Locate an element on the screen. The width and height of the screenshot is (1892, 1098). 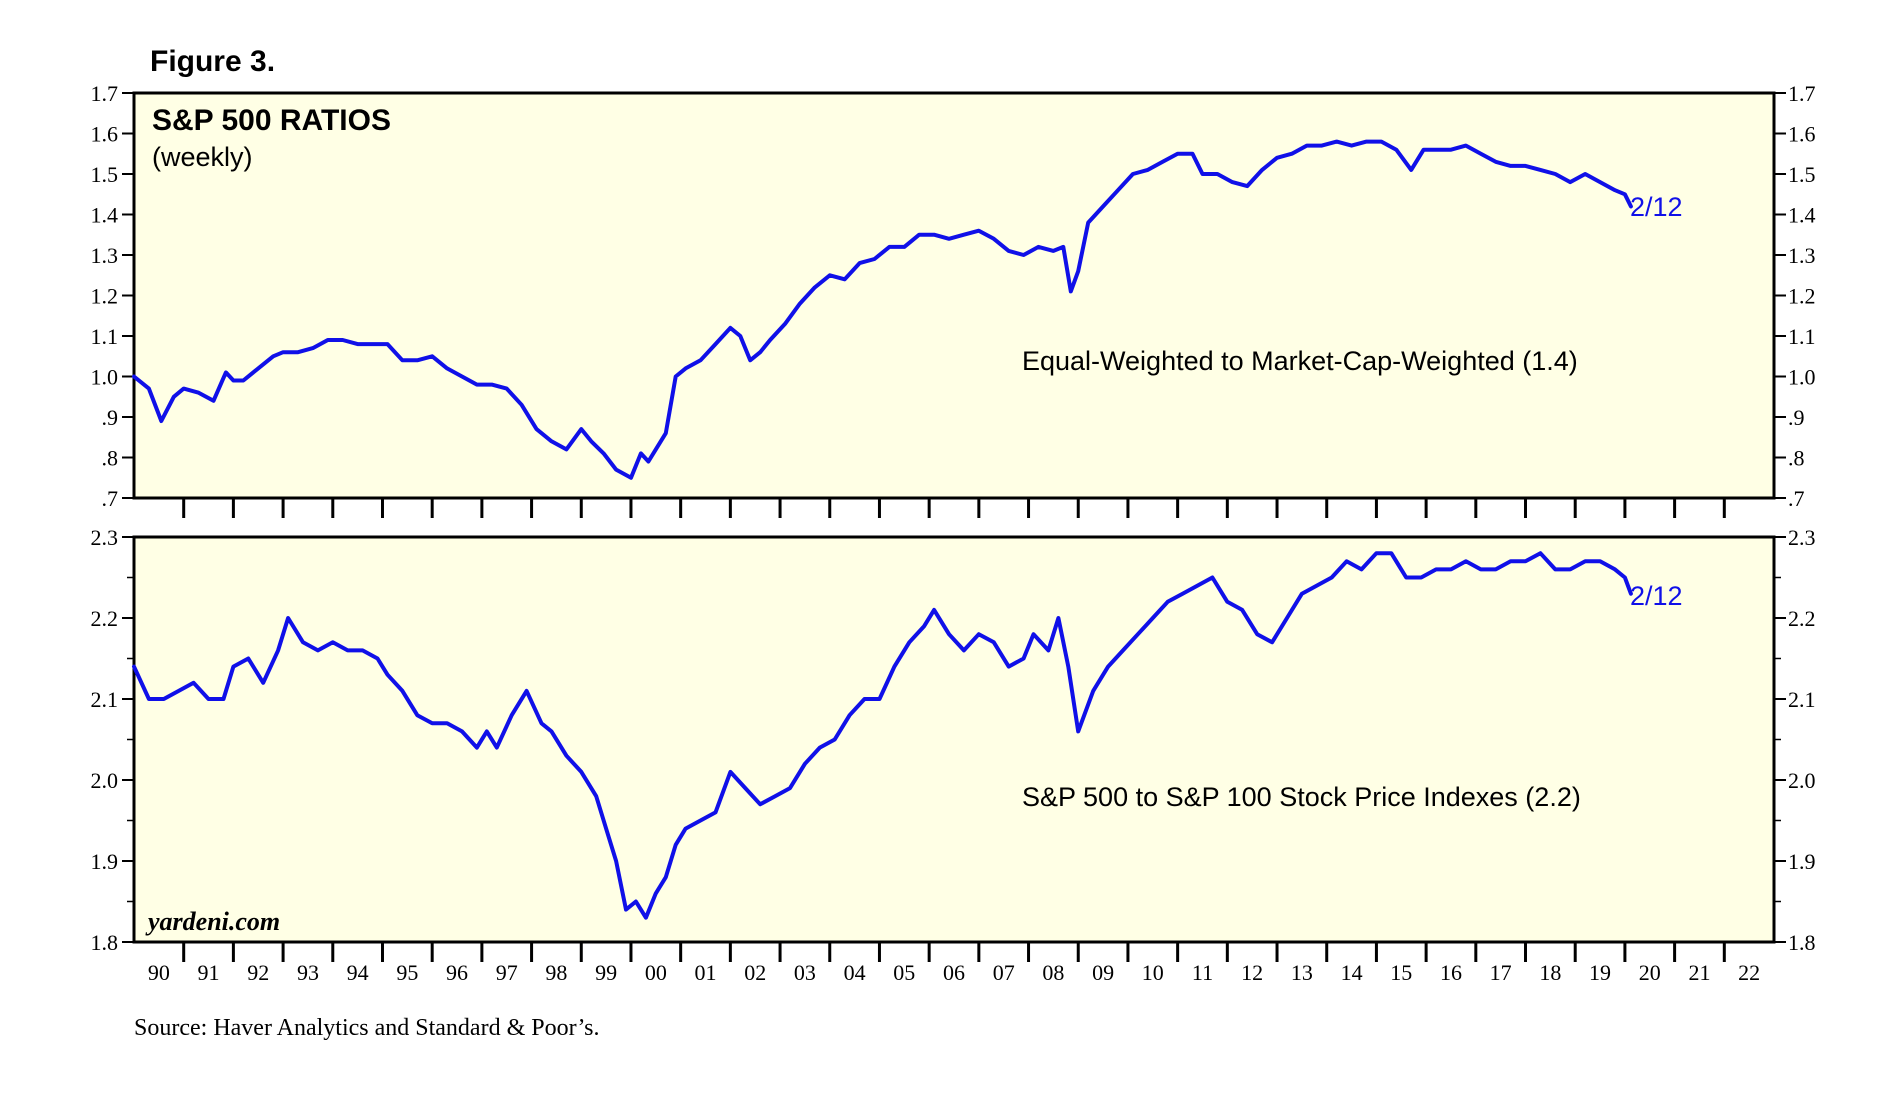
y-tick-label-left: 1.6 is located at coordinates (105, 134).